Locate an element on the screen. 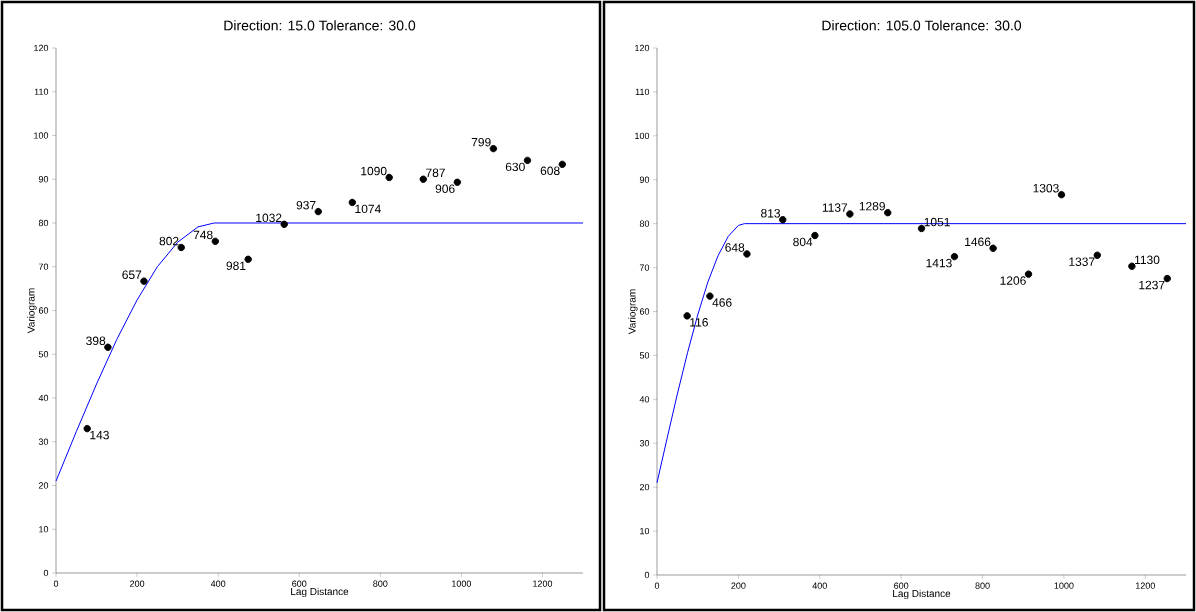 The image size is (1196, 612). annotation: 981 is located at coordinates (236, 265).